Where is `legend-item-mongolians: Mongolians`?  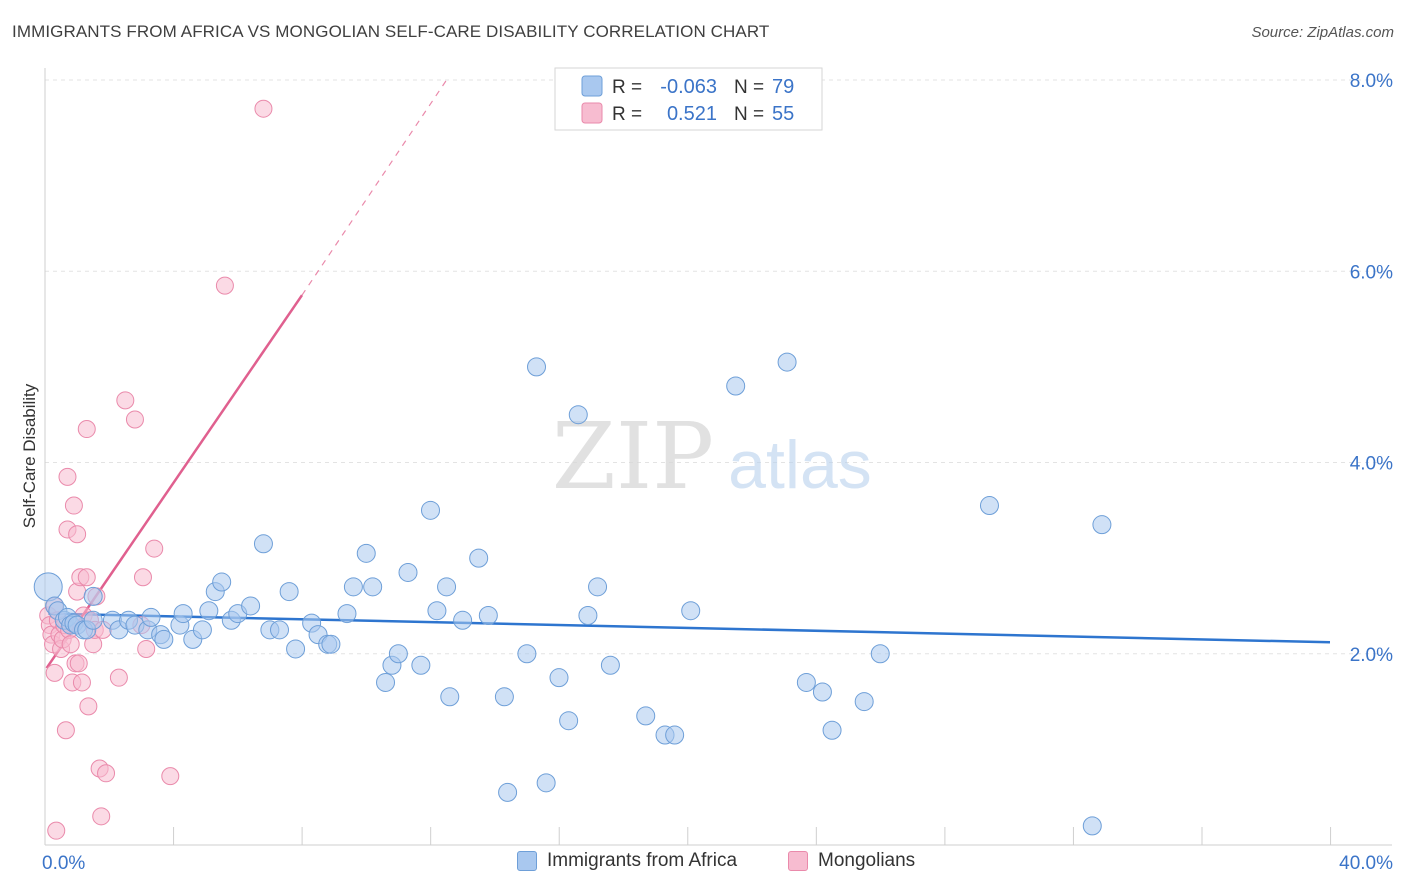 legend-item-mongolians: Mongolians is located at coordinates (851, 861).